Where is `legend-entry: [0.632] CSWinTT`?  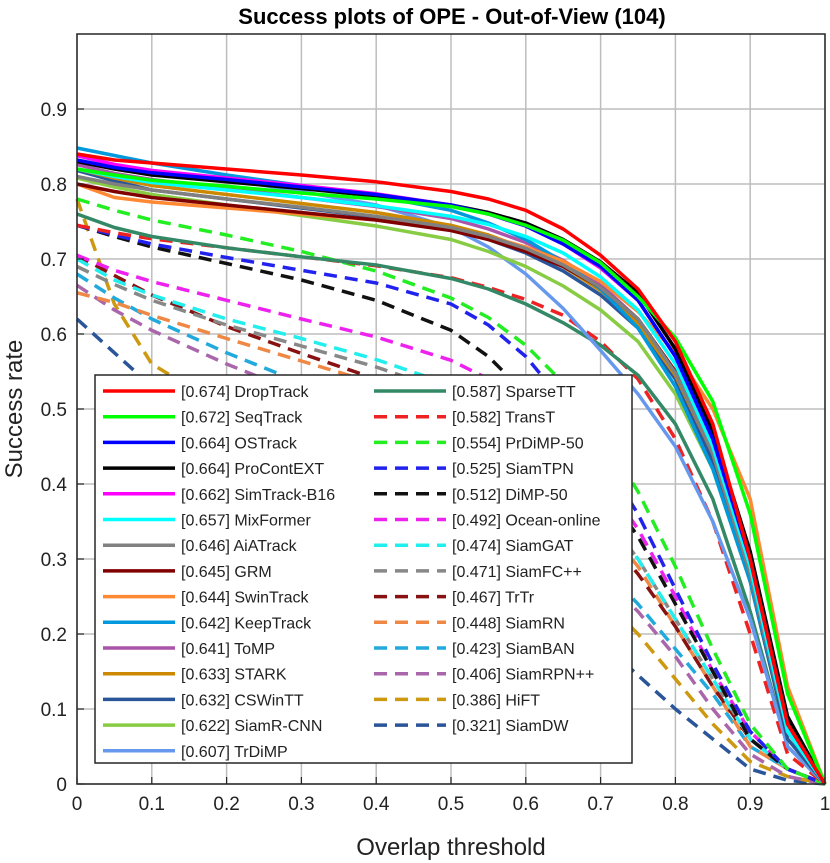
legend-entry: [0.632] CSWinTT is located at coordinates (242, 700).